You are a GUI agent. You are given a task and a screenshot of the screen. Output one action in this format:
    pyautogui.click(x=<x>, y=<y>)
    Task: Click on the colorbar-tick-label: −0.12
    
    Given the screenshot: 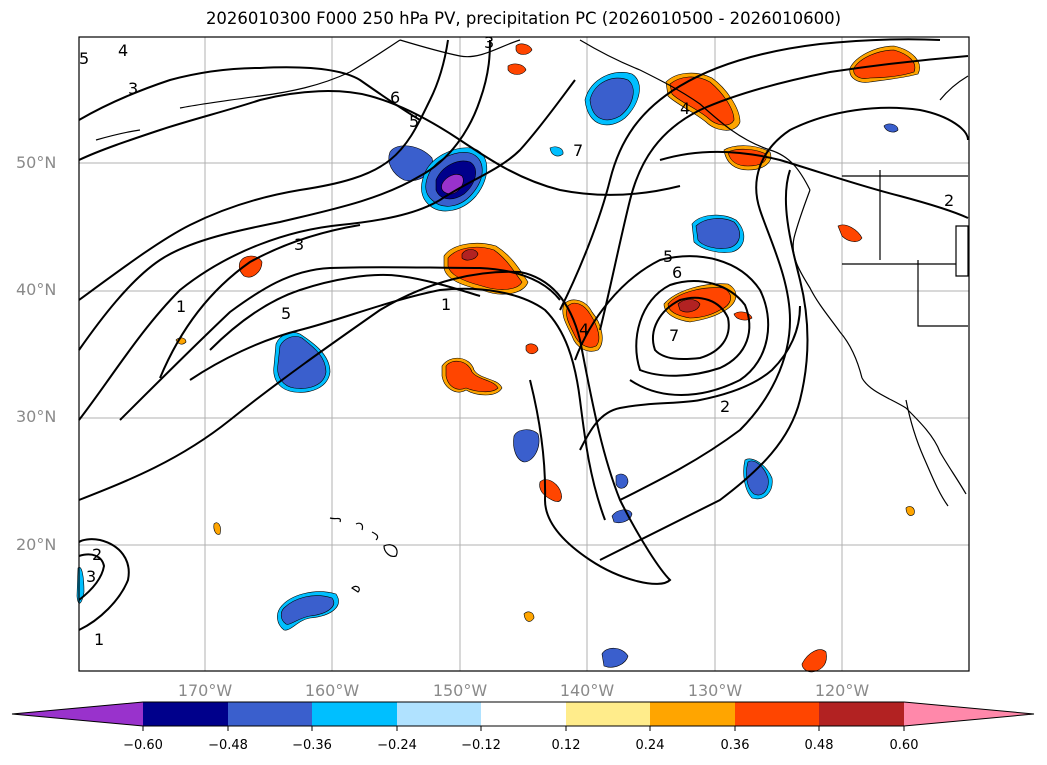 What is the action you would take?
    pyautogui.click(x=481, y=745)
    